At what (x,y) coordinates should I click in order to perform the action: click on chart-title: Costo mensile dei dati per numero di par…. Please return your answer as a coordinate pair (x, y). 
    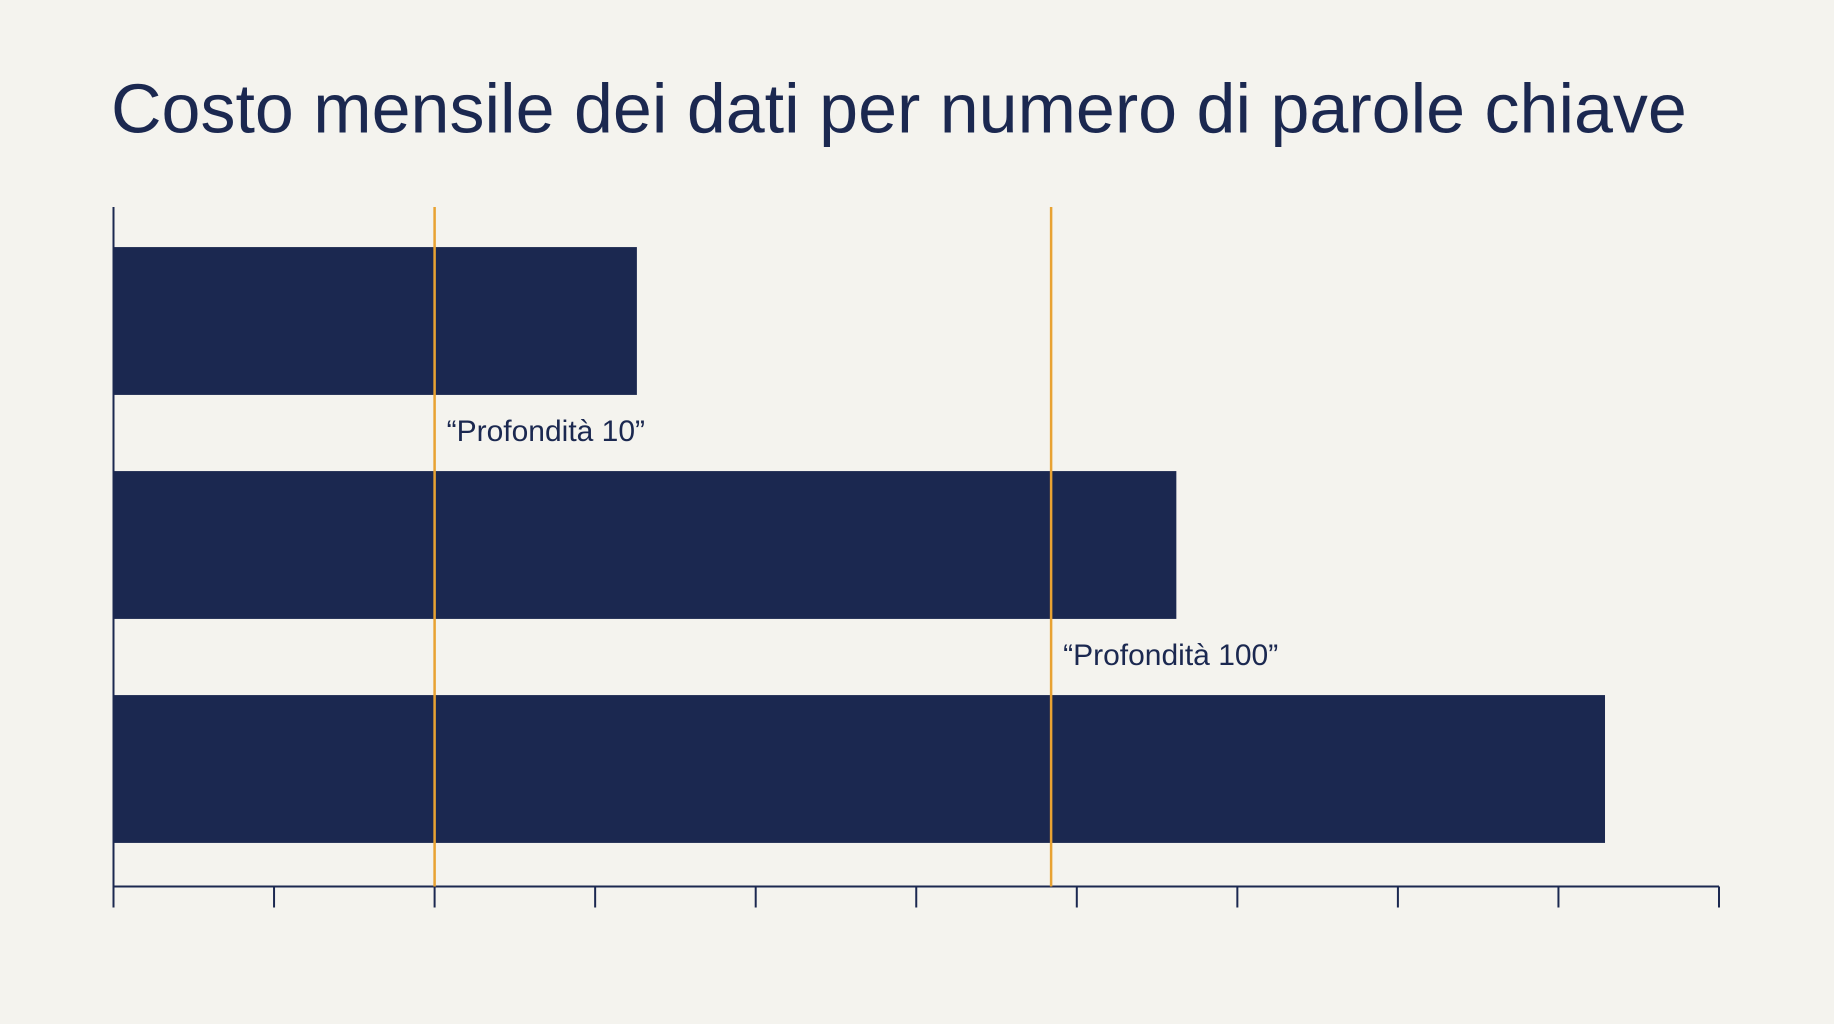
    Looking at the image, I should click on (899, 108).